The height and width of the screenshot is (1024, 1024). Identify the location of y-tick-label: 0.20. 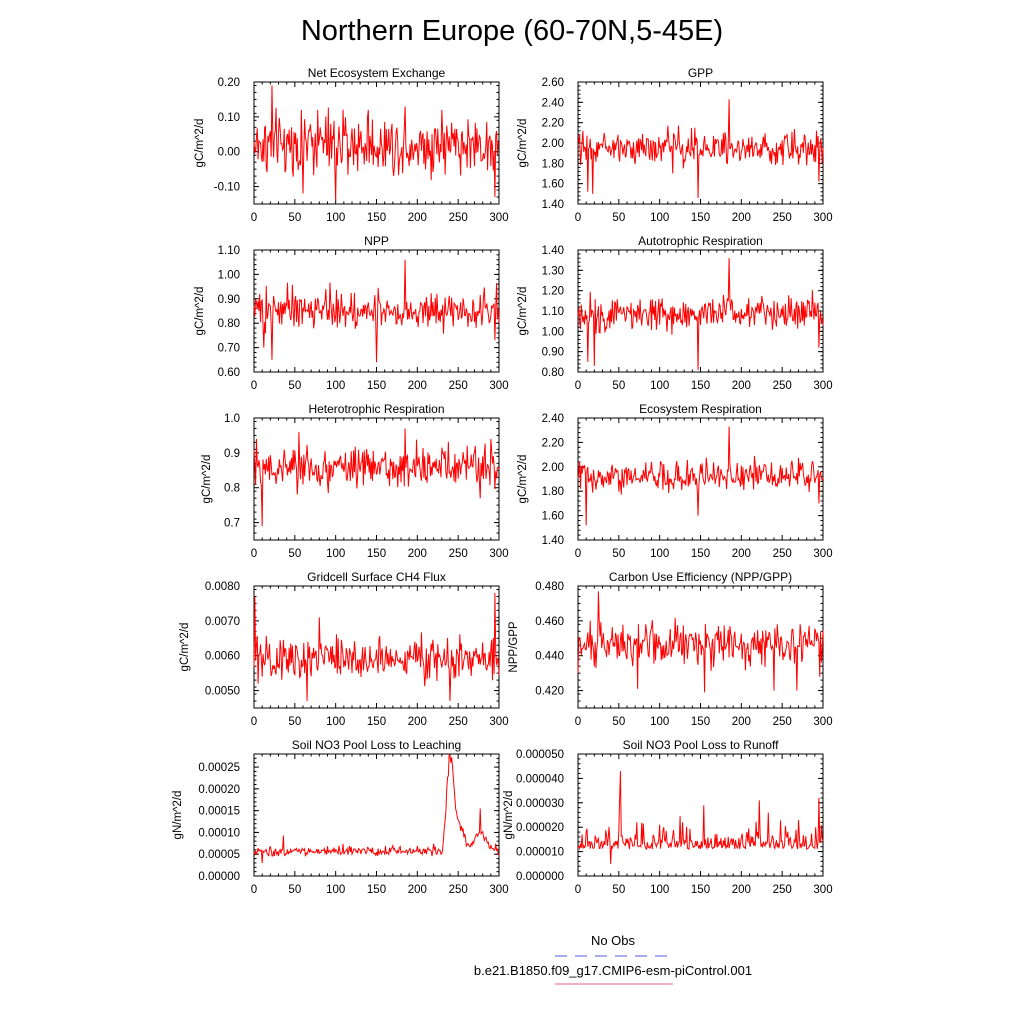
(229, 83).